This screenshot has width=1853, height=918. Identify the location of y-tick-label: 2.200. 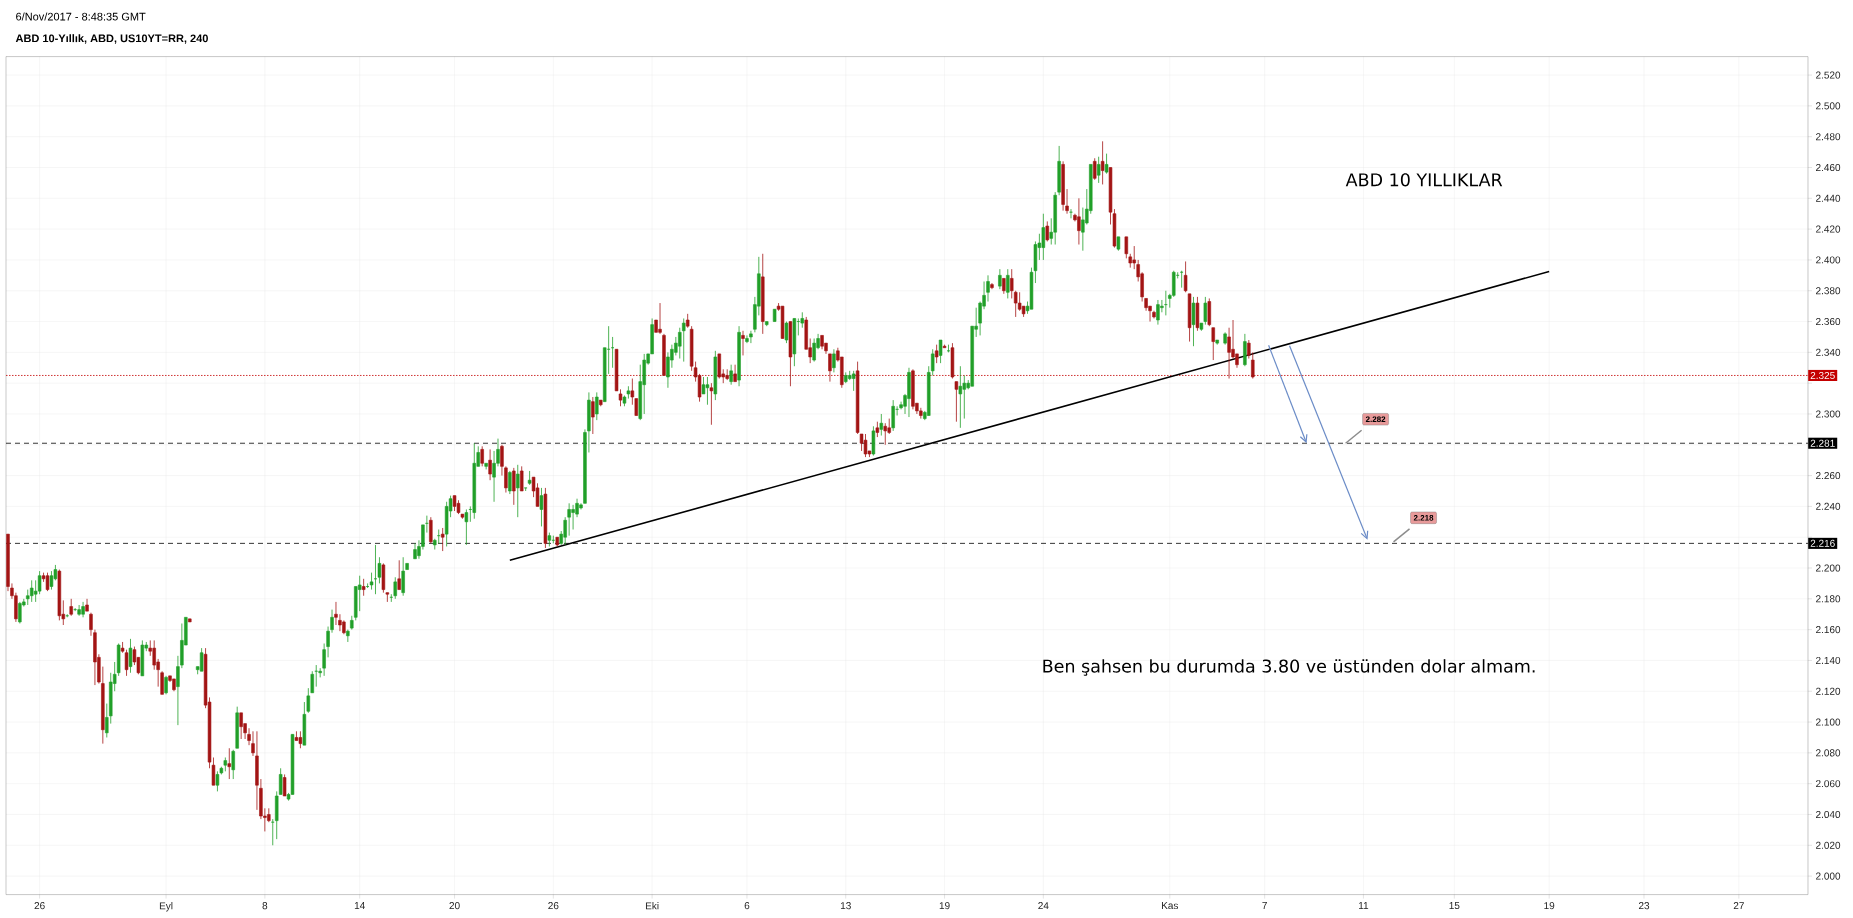
(1828, 568).